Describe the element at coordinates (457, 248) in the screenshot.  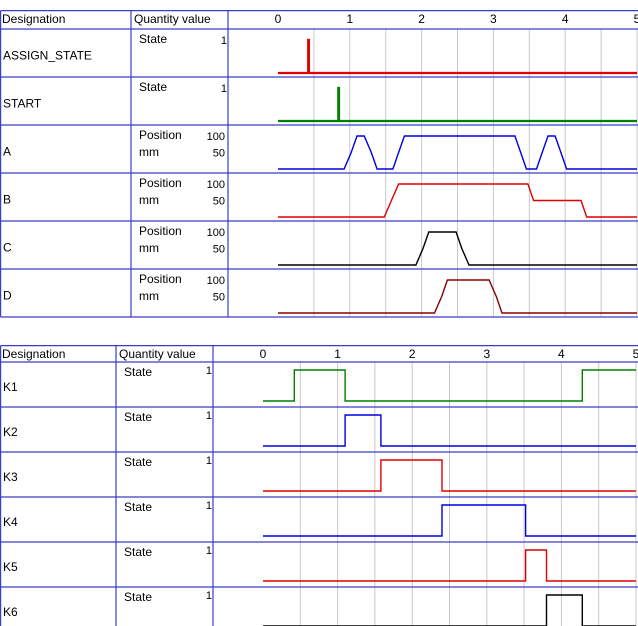
I see `signal-trace-c` at that location.